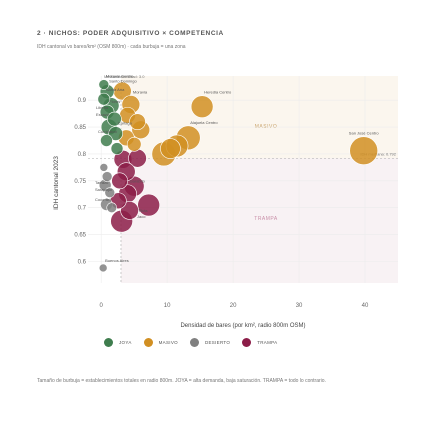  Describe the element at coordinates (82, 209) in the screenshot. I see `y-tick-label-2: 0.7` at that location.